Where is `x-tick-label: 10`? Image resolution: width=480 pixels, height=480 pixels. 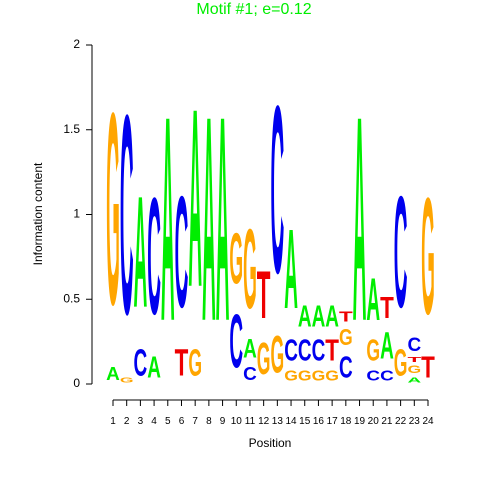
x-tick-label: 10 is located at coordinates (237, 421).